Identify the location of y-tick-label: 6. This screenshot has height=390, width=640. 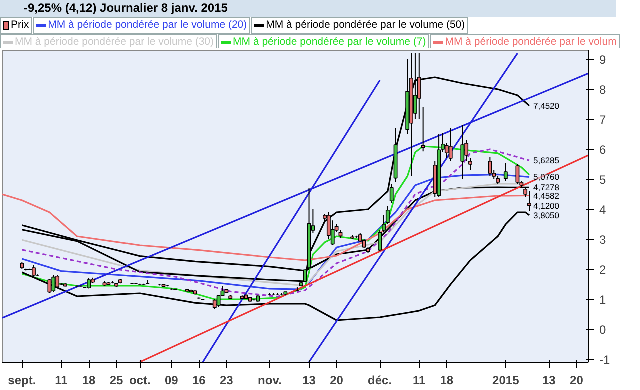
(603, 150).